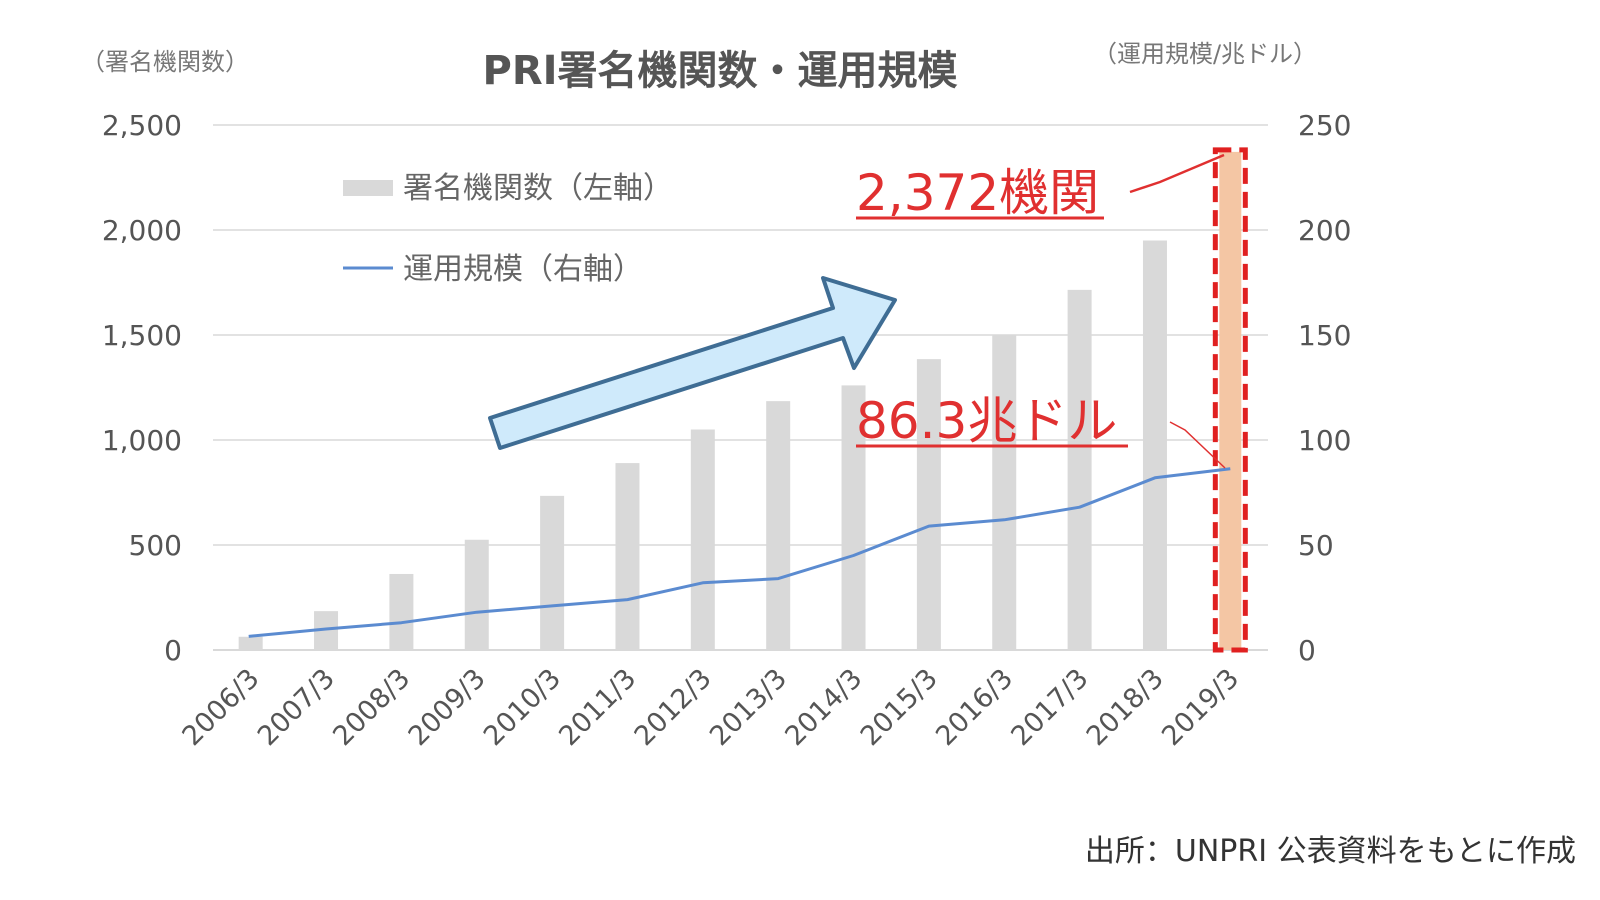  What do you see at coordinates (296, 707) in the screenshot?
I see `x-tick-label: 2007/3` at bounding box center [296, 707].